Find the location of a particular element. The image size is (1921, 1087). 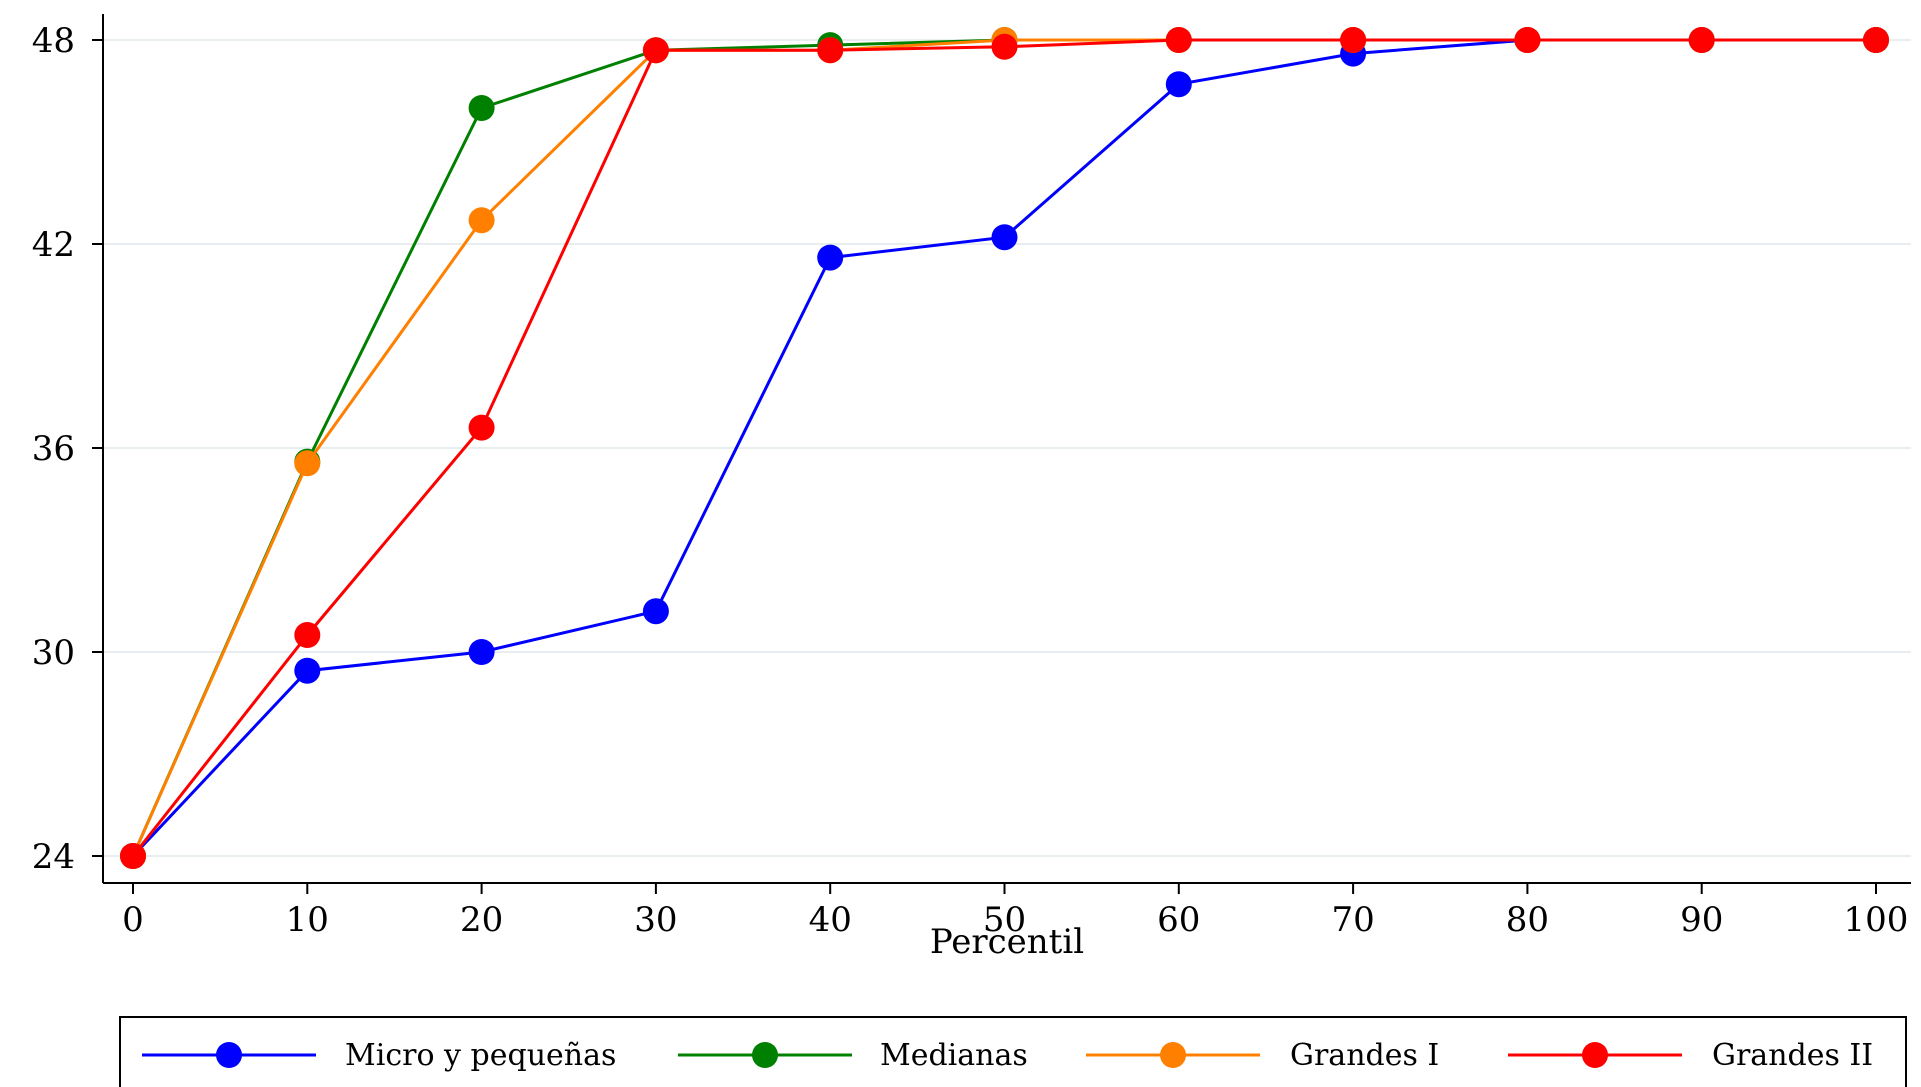

y-tick-label: 42 is located at coordinates (53, 245).